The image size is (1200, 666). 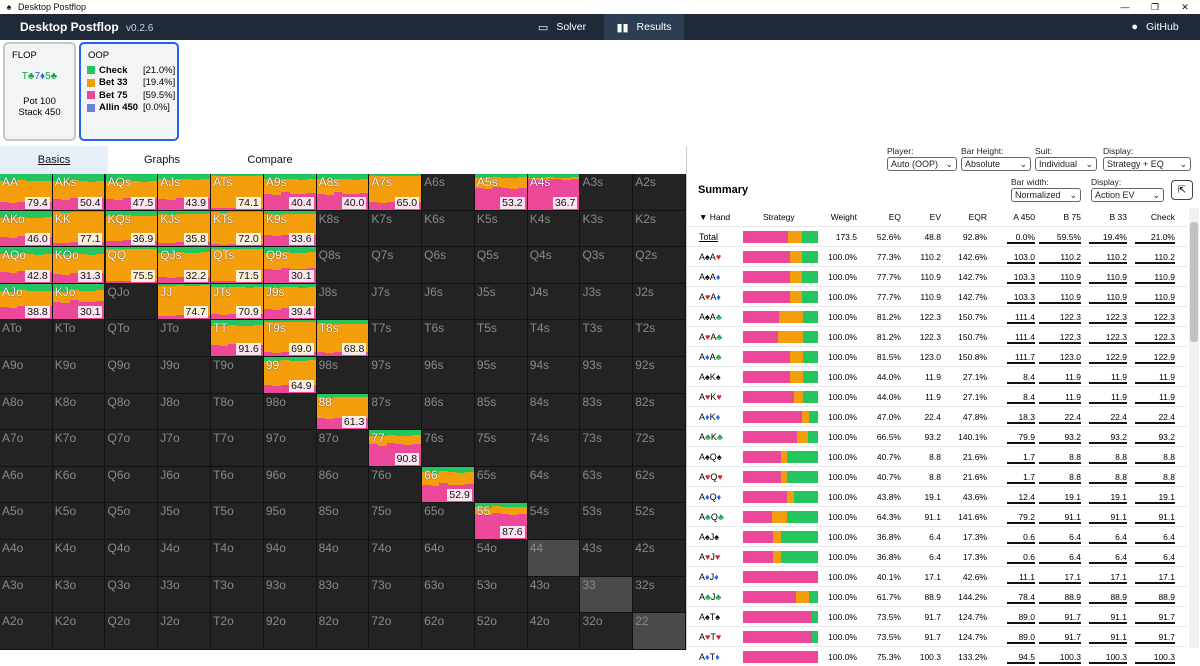 I want to click on hand-cell-Q8o: Q8o, so click(x=132, y=412).